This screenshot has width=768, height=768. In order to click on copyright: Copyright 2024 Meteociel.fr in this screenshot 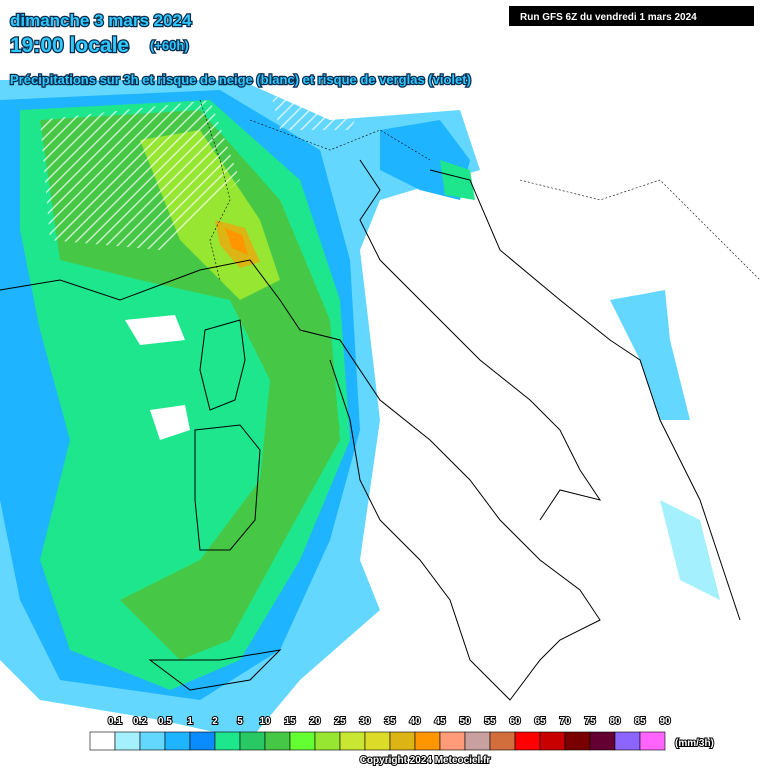, I will do `click(425, 760)`.